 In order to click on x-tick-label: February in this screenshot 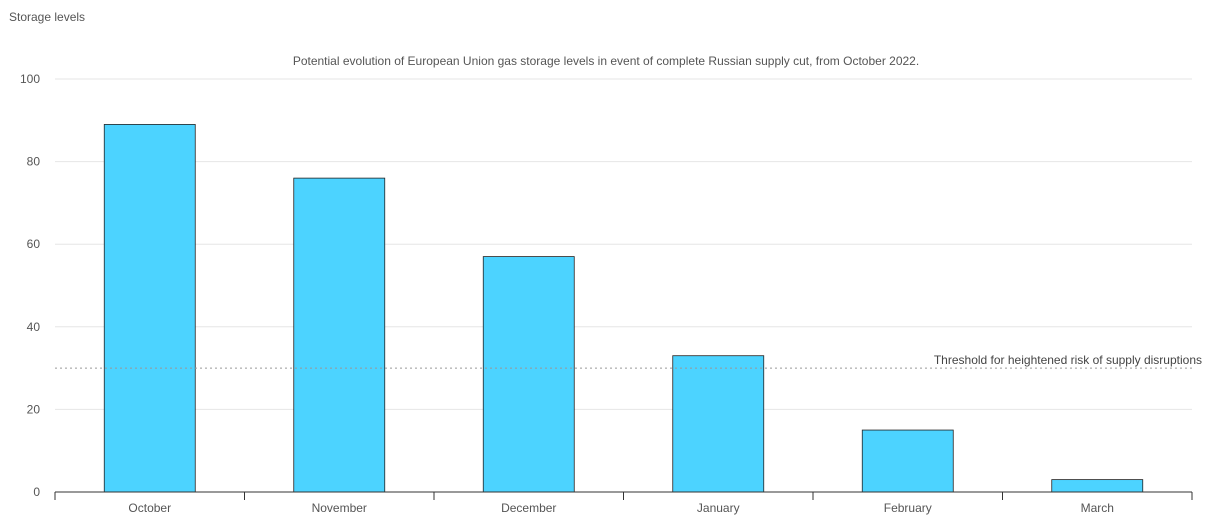, I will do `click(908, 508)`.